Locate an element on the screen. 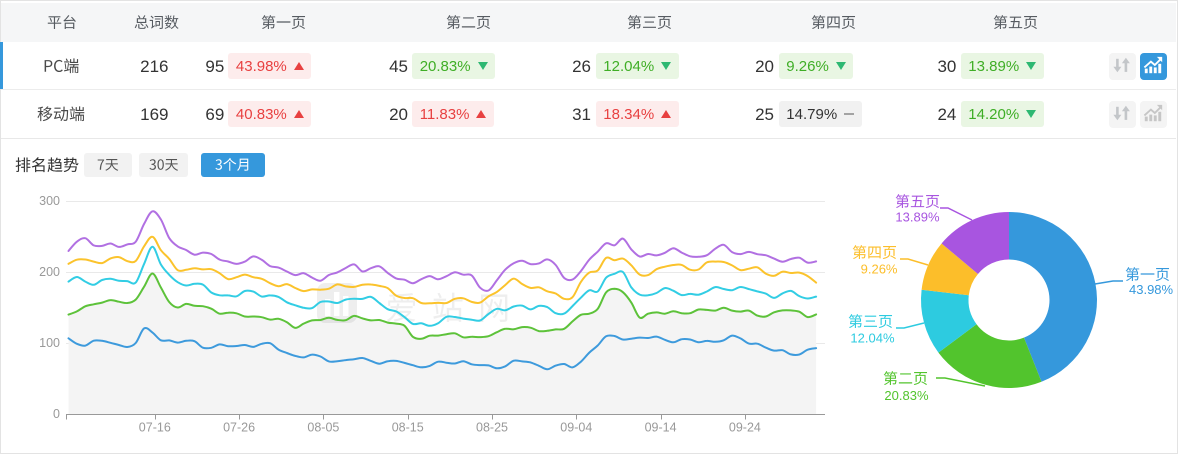 The width and height of the screenshot is (1178, 454). svg-text: 20.83% is located at coordinates (906, 395).